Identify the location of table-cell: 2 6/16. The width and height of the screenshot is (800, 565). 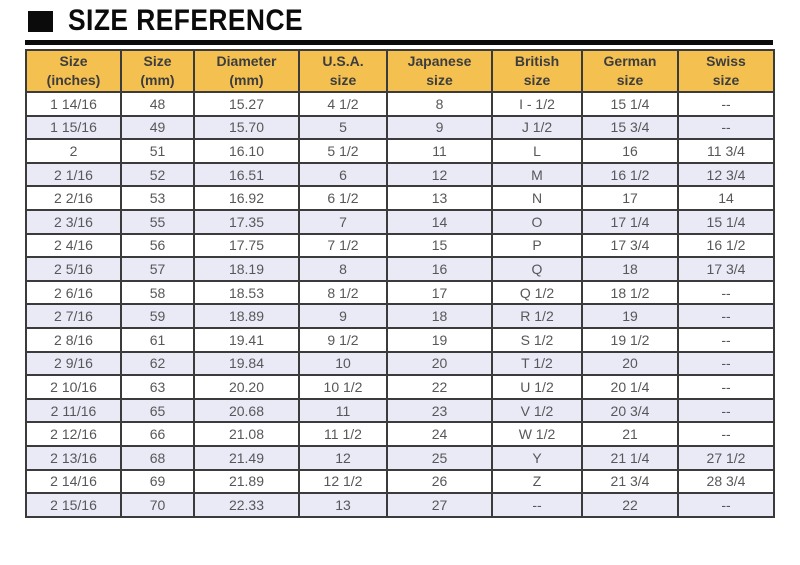
(73, 292).